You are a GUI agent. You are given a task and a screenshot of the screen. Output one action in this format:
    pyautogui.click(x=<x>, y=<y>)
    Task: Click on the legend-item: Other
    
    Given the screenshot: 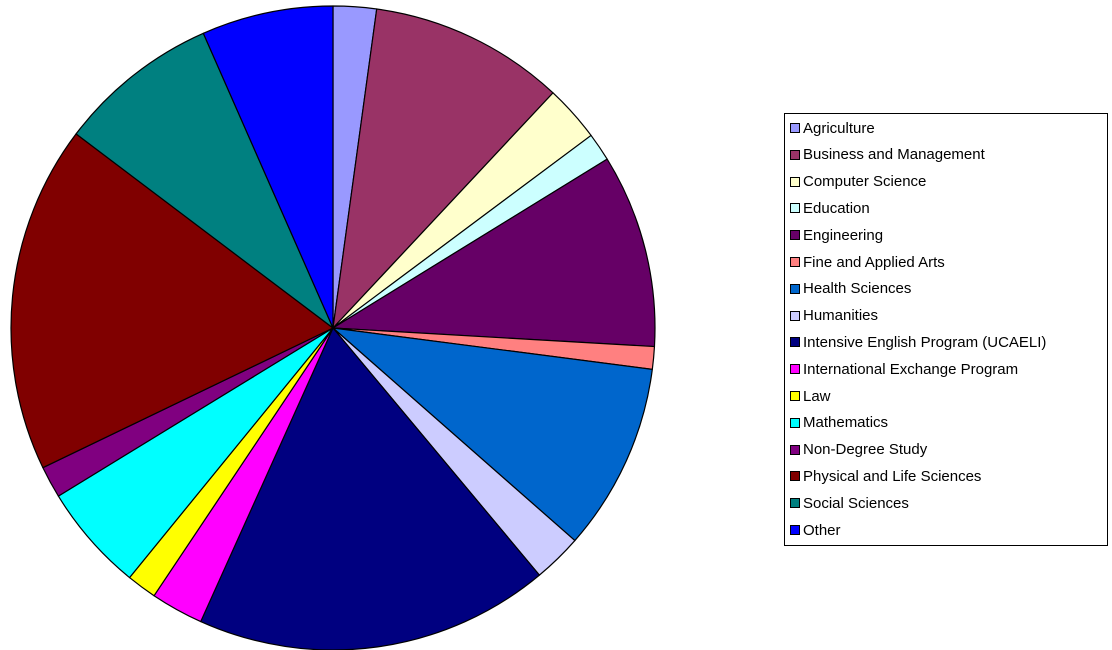 What is the action you would take?
    pyautogui.click(x=815, y=530)
    